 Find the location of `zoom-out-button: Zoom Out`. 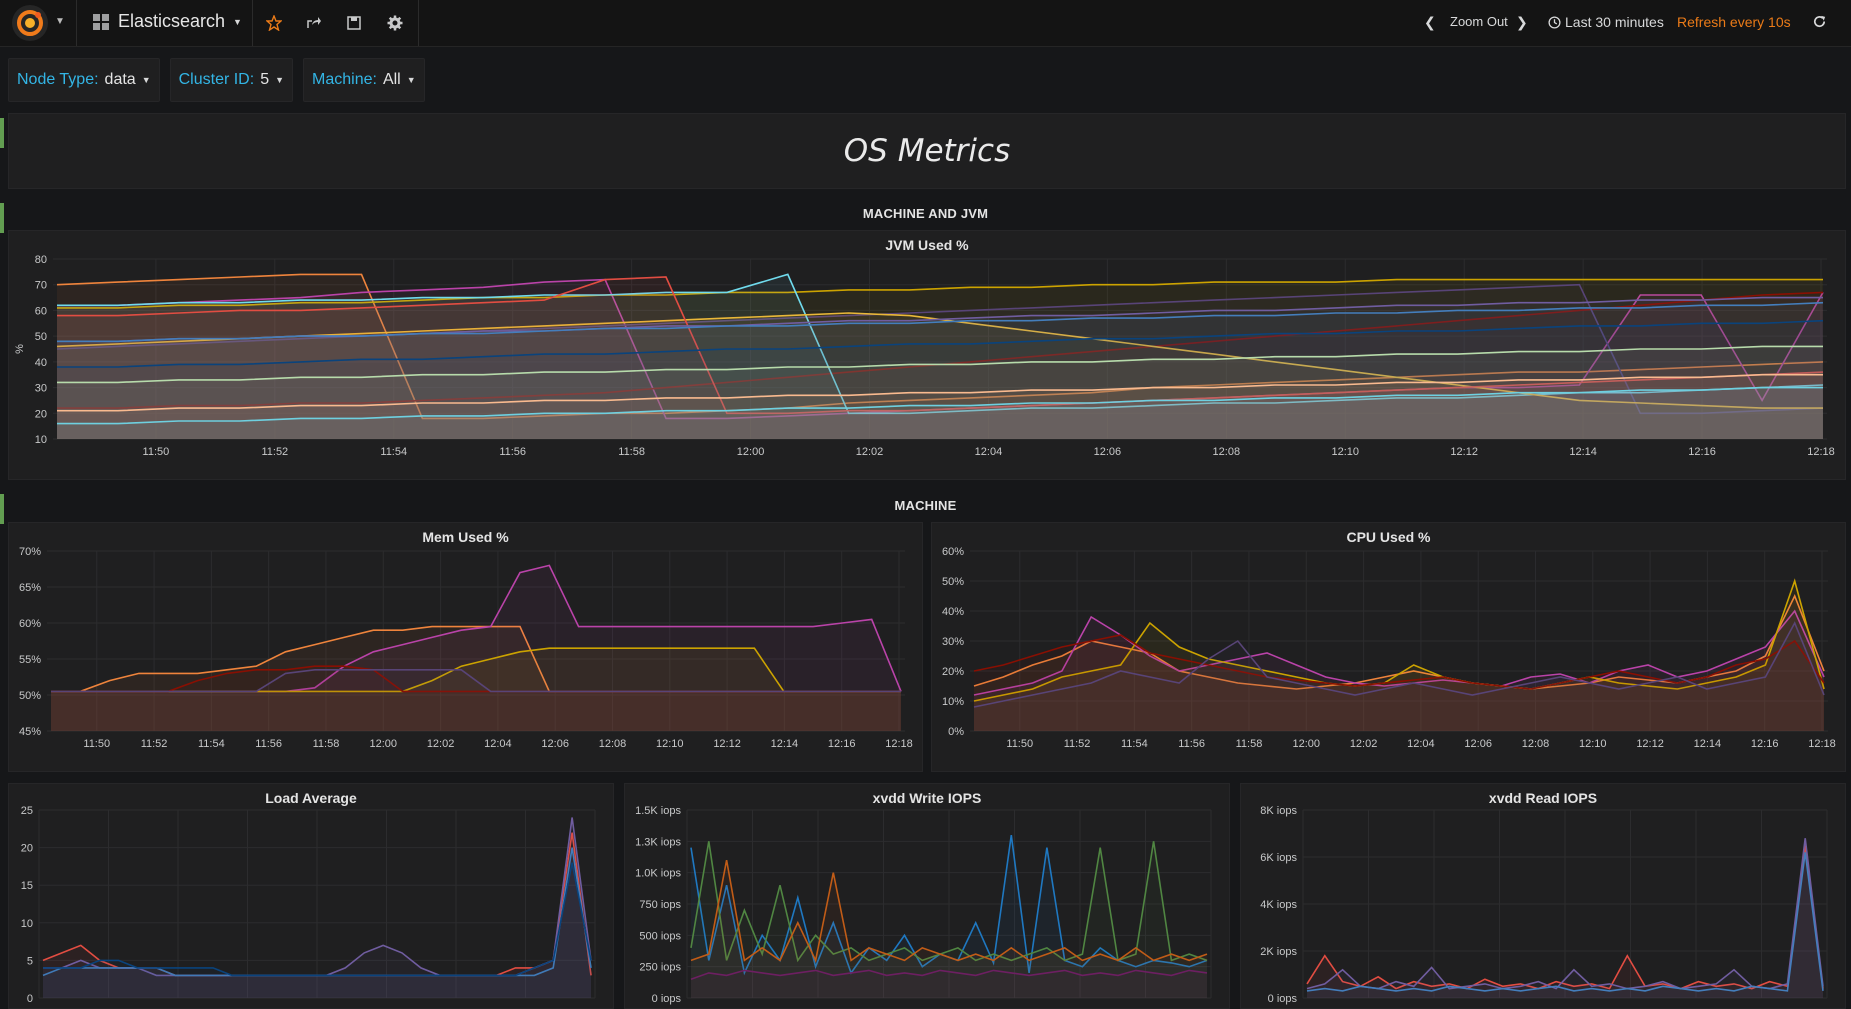

zoom-out-button: Zoom Out is located at coordinates (1479, 21).